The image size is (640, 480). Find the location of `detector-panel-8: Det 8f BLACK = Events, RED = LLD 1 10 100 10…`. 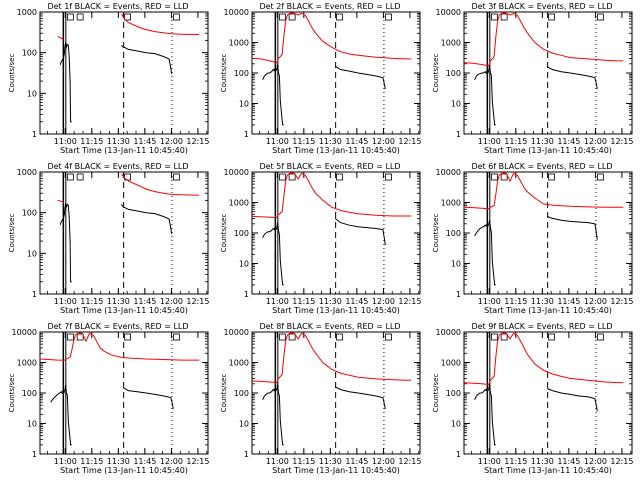

detector-panel-8: Det 8f BLACK = Events, RED = LLD 1 10 100 10… is located at coordinates (320, 398).